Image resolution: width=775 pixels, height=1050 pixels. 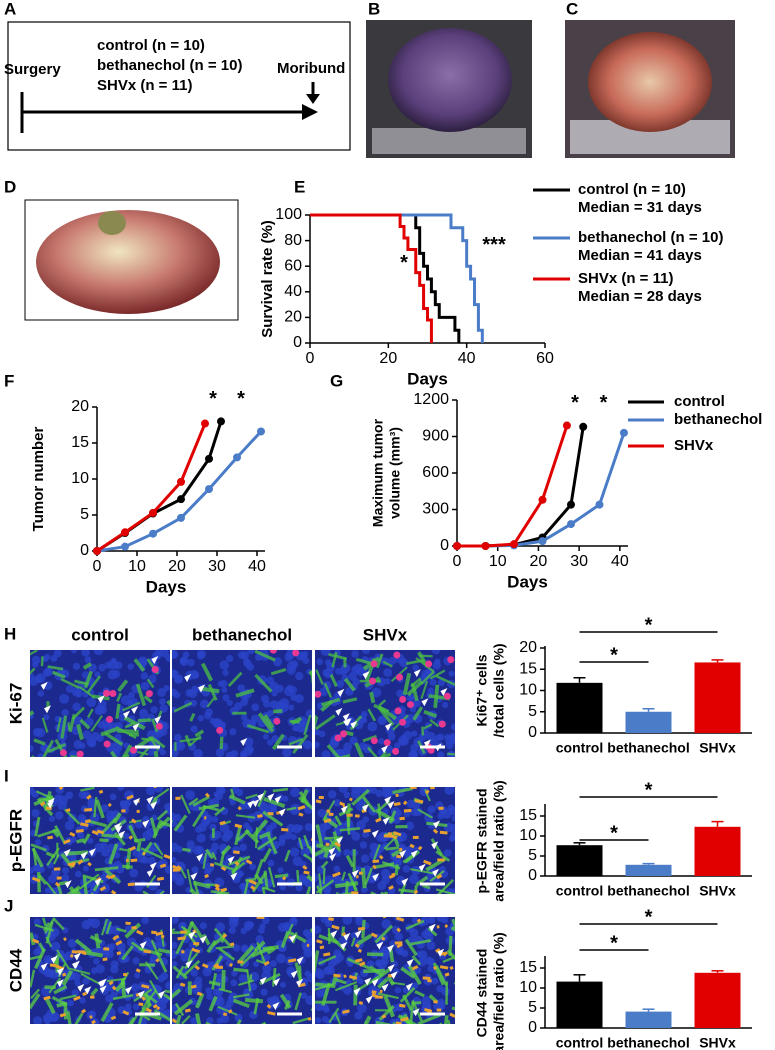 What do you see at coordinates (435, 436) in the screenshot?
I see `y-tick-label: 900` at bounding box center [435, 436].